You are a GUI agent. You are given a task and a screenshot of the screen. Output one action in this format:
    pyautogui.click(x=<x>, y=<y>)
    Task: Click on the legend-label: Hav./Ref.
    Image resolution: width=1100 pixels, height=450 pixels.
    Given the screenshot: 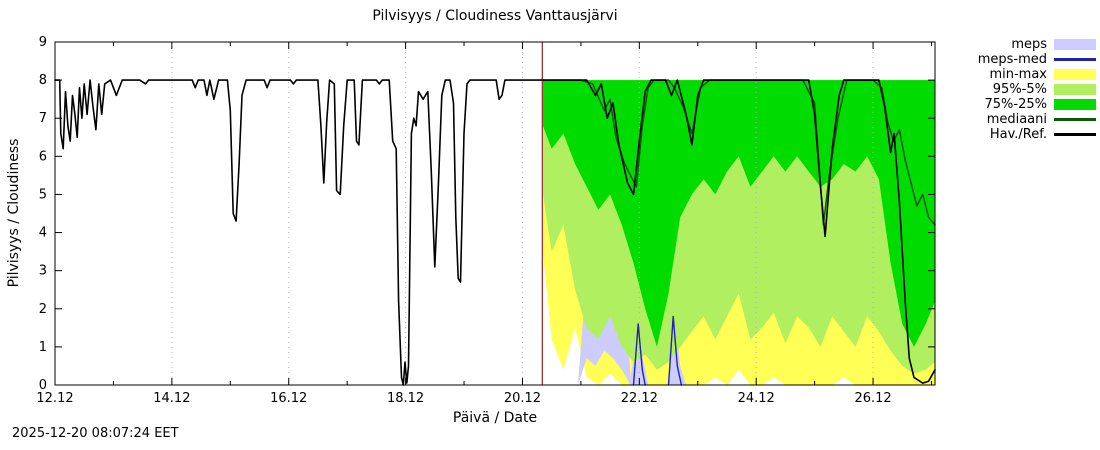 What is the action you would take?
    pyautogui.click(x=1018, y=134)
    